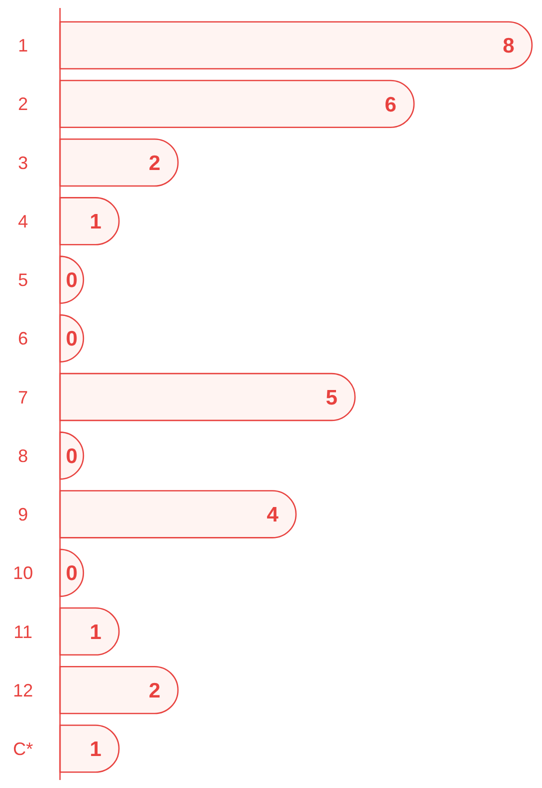 This screenshot has width=542, height=788. Describe the element at coordinates (23, 748) in the screenshot. I see `y-tick-label: C*` at that location.